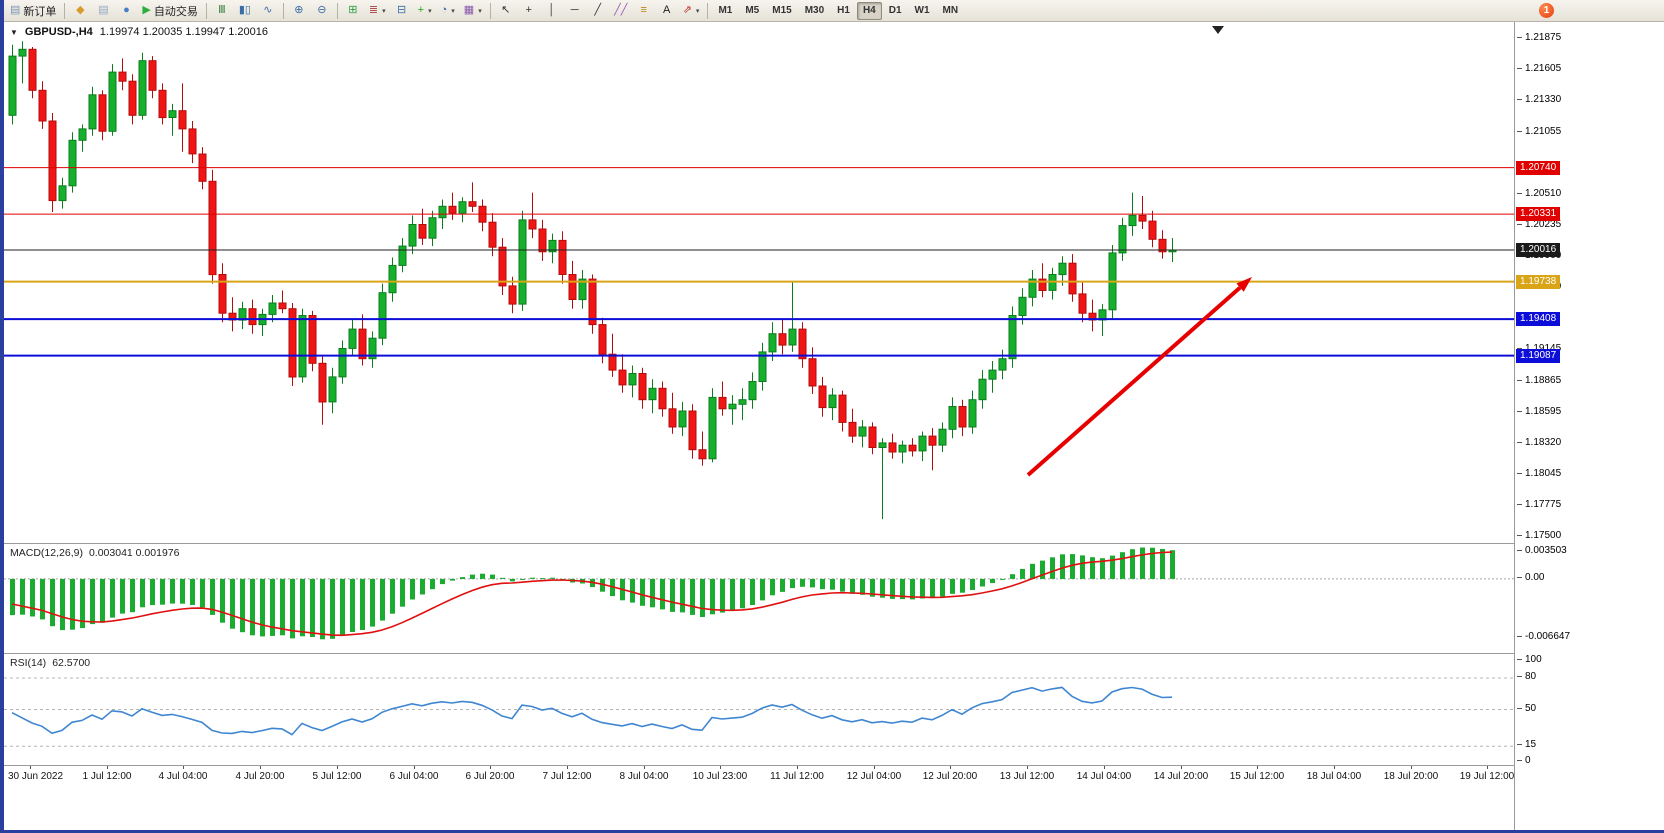  I want to click on autotrade-button: ▶ 自动交易, so click(169, 11).